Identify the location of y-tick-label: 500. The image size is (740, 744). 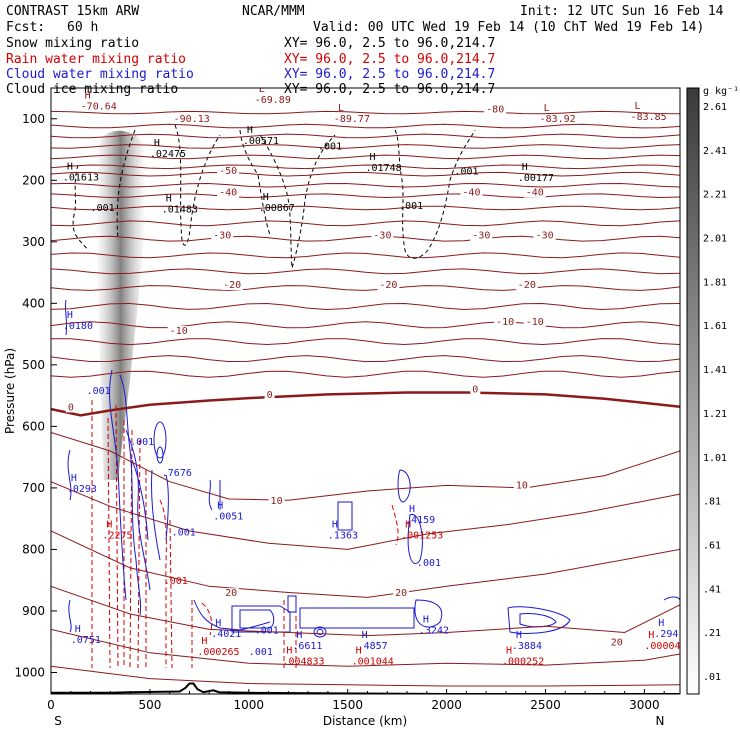
(33, 365).